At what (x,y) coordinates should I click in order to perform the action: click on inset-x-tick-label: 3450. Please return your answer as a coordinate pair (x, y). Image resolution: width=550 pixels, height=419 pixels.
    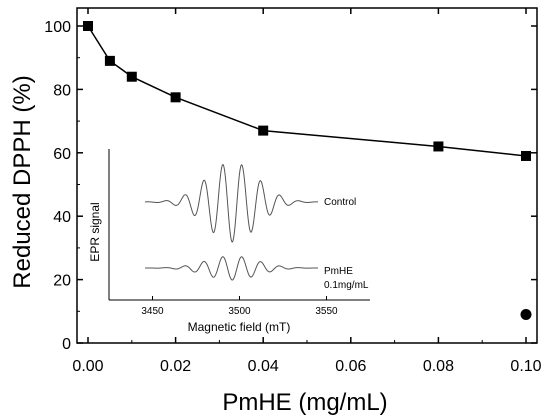
    Looking at the image, I should click on (152, 311).